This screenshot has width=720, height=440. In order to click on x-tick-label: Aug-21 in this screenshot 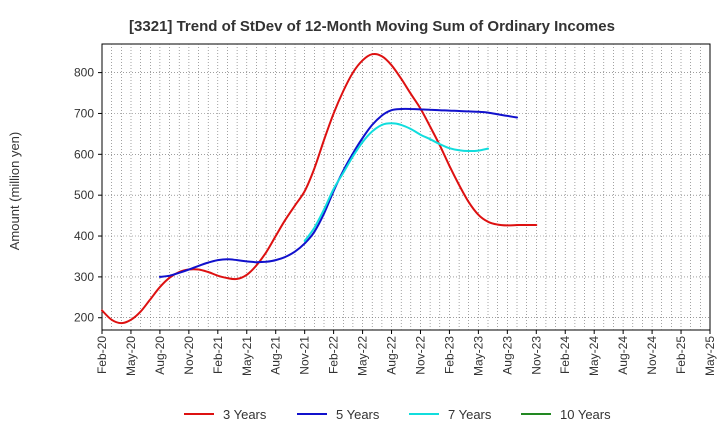, I will do `click(276, 355)`.